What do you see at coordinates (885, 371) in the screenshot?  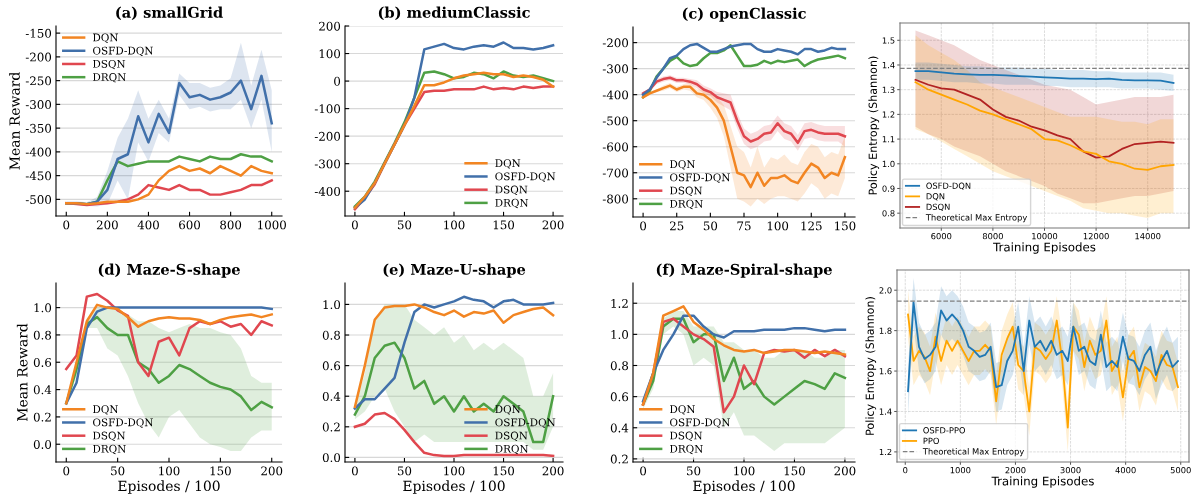 I see `y-tick-label: 1.6` at bounding box center [885, 371].